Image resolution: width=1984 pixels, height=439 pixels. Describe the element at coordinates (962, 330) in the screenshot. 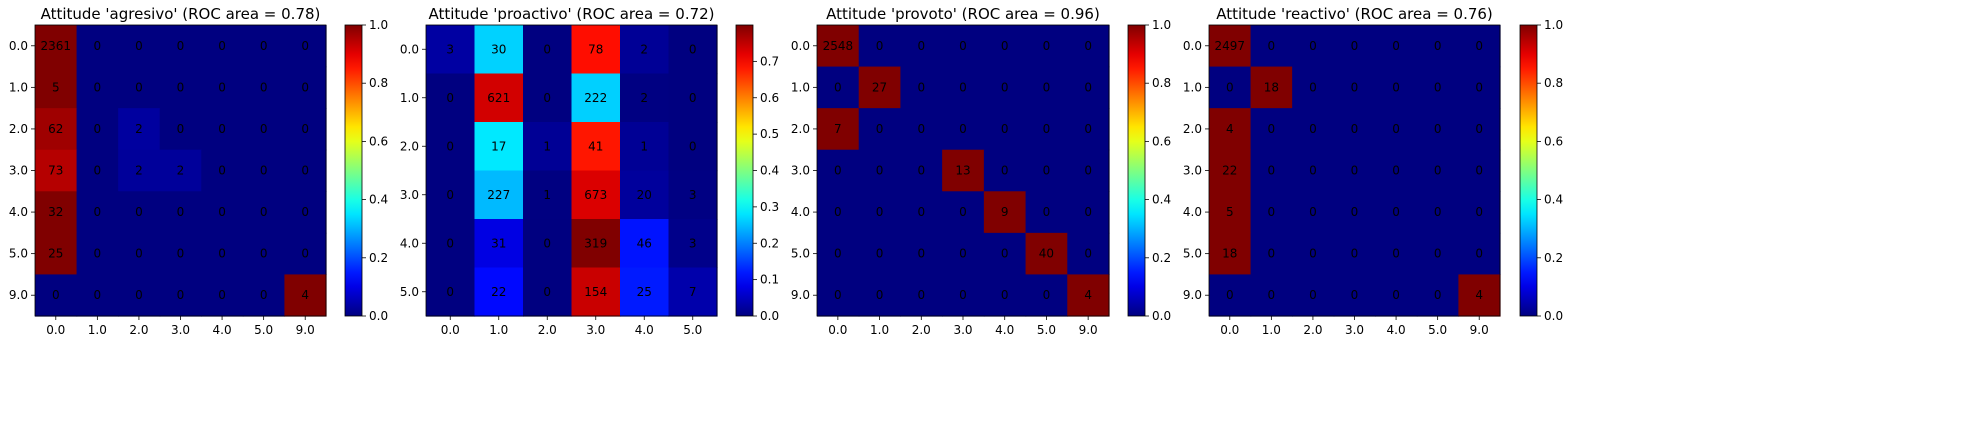

I see `x-tick-label: 3.0` at that location.